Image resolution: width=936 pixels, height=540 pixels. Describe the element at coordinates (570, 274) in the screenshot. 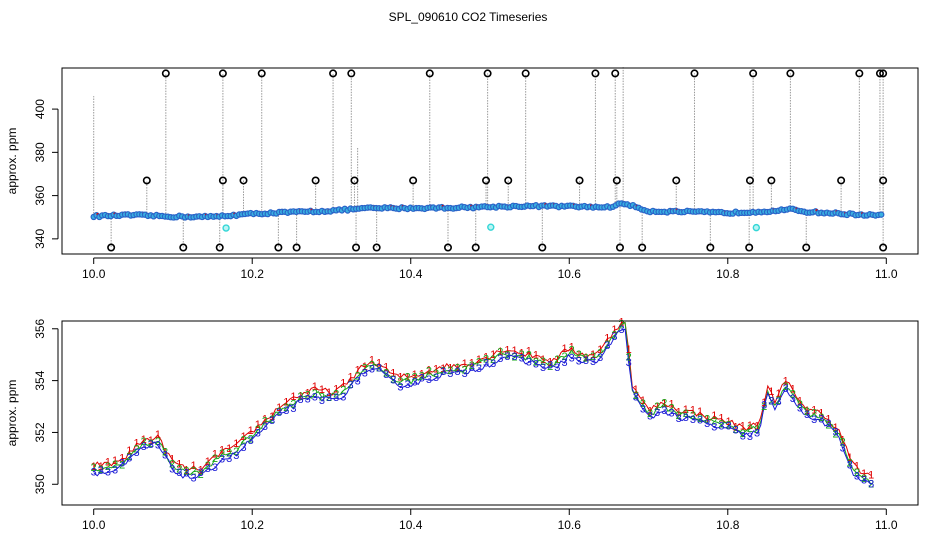

I see `x-tick-label: 10.6` at that location.